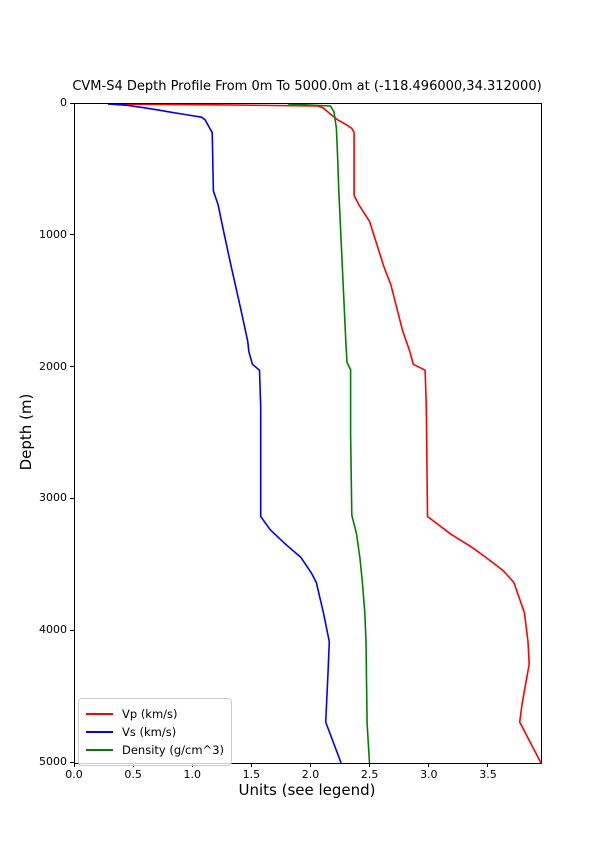 The image size is (600, 857). What do you see at coordinates (307, 790) in the screenshot?
I see `x-axis-label: Units (see legend)` at bounding box center [307, 790].